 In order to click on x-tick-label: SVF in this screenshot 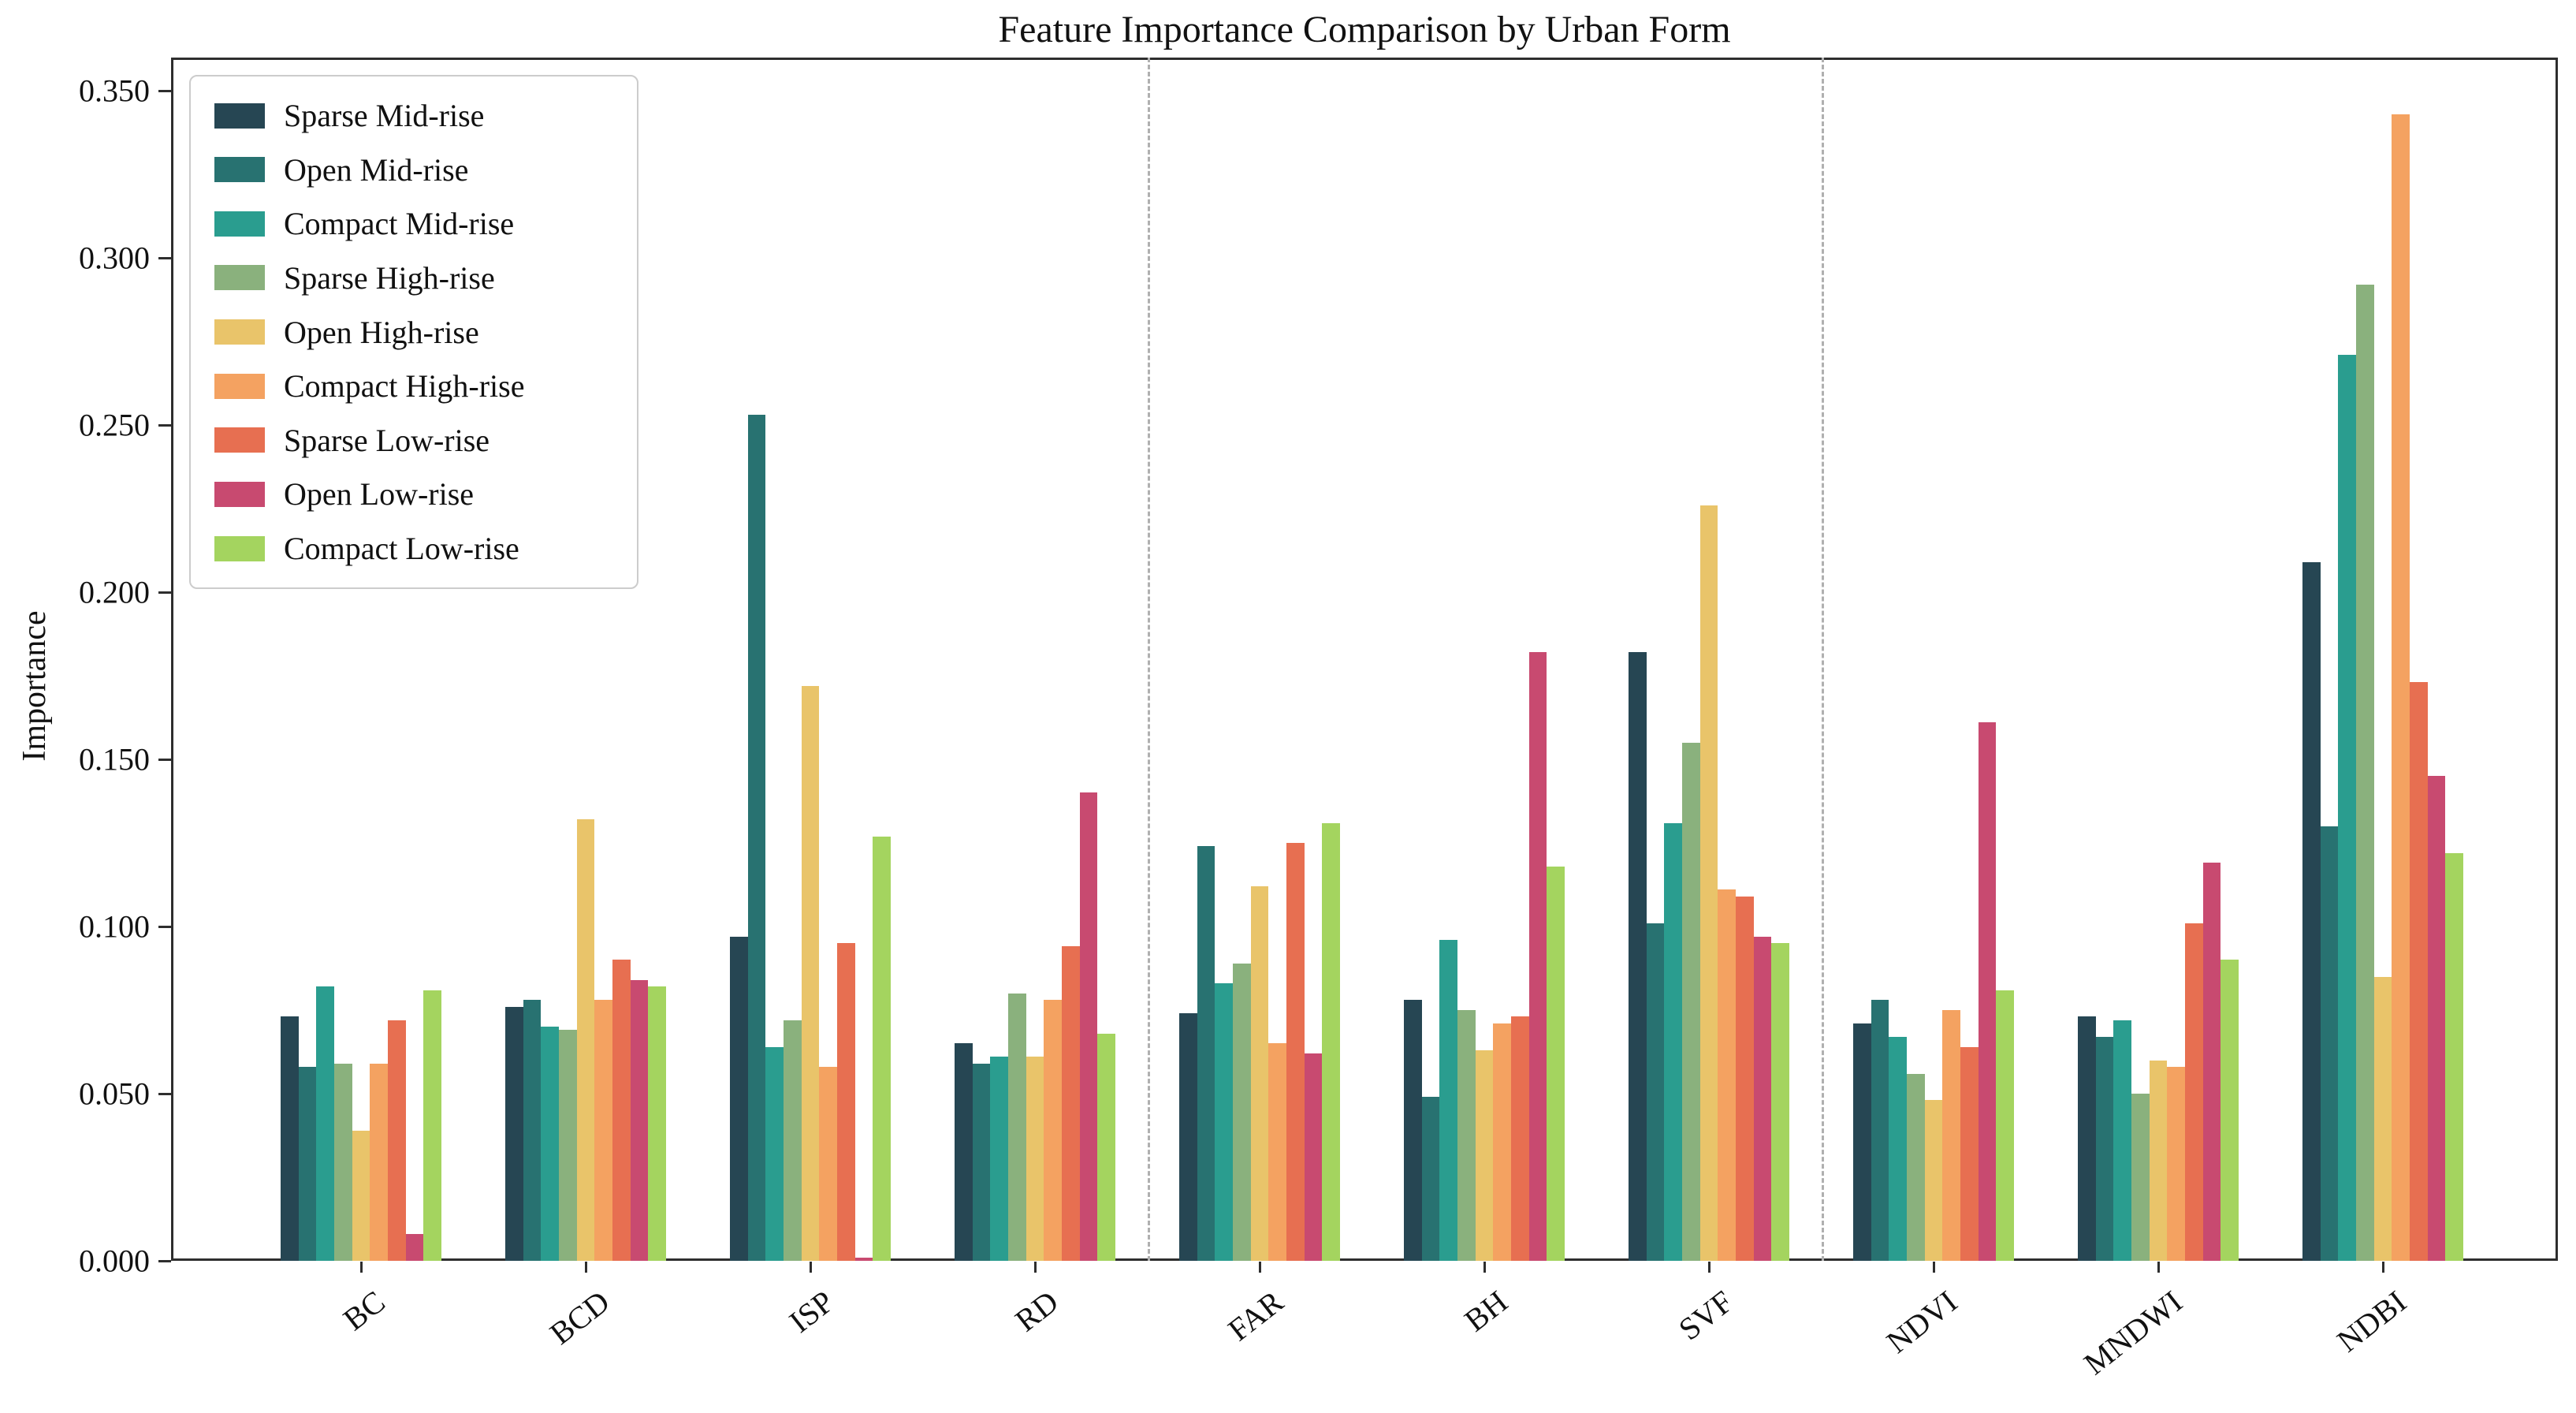, I will do `click(1705, 1315)`.